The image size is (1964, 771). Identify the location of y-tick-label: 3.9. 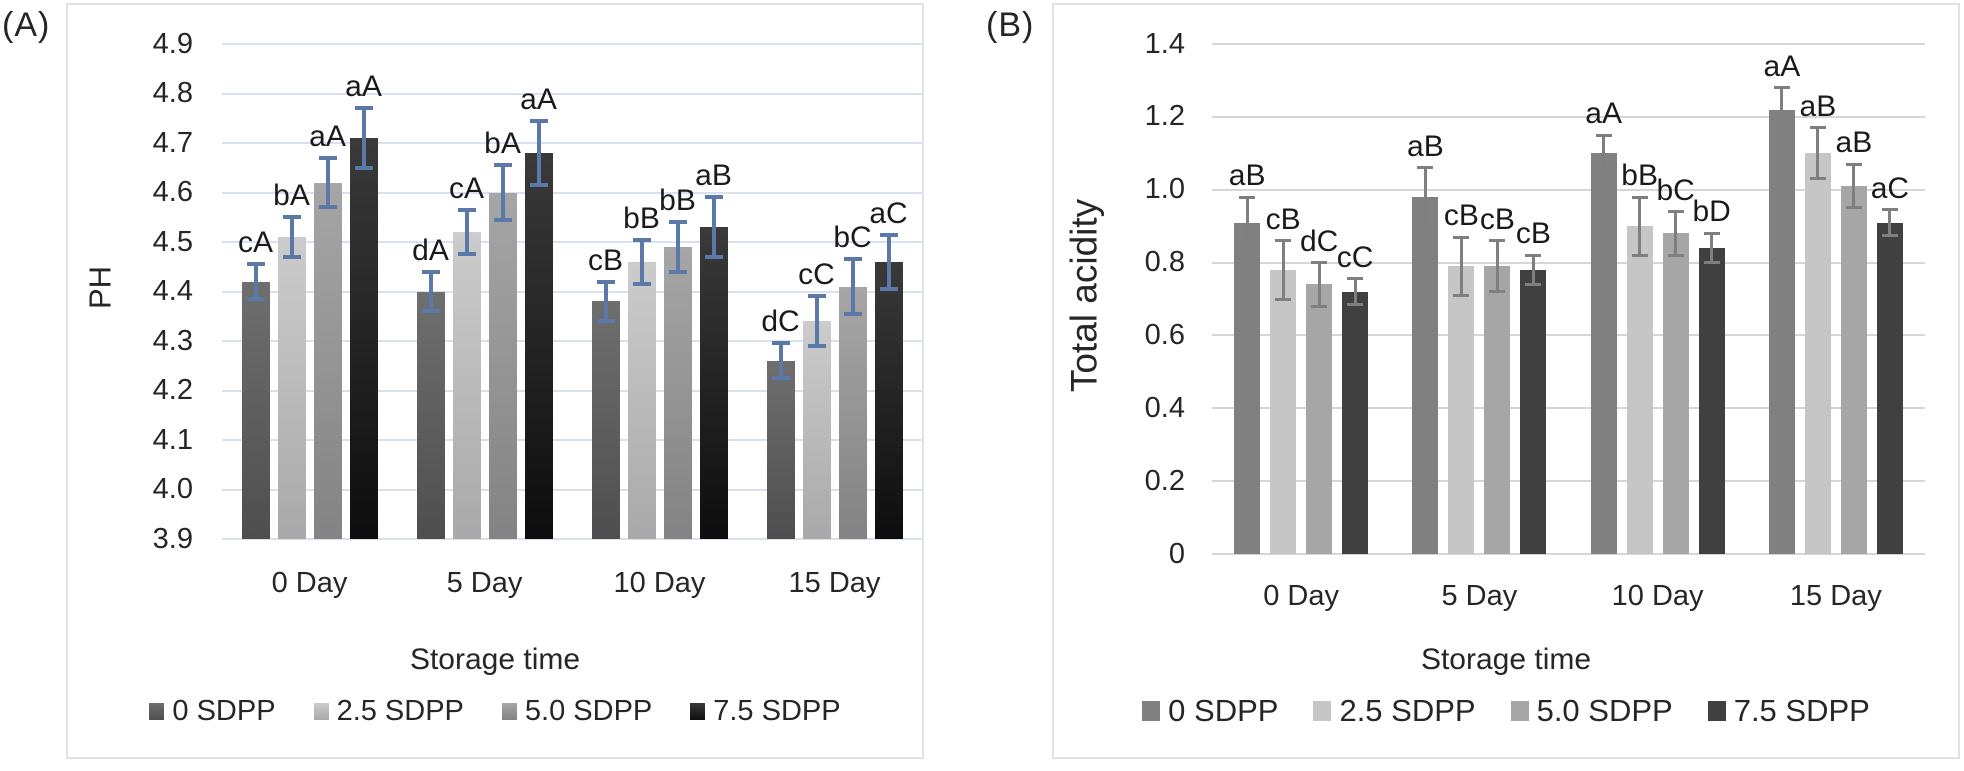
(172, 538).